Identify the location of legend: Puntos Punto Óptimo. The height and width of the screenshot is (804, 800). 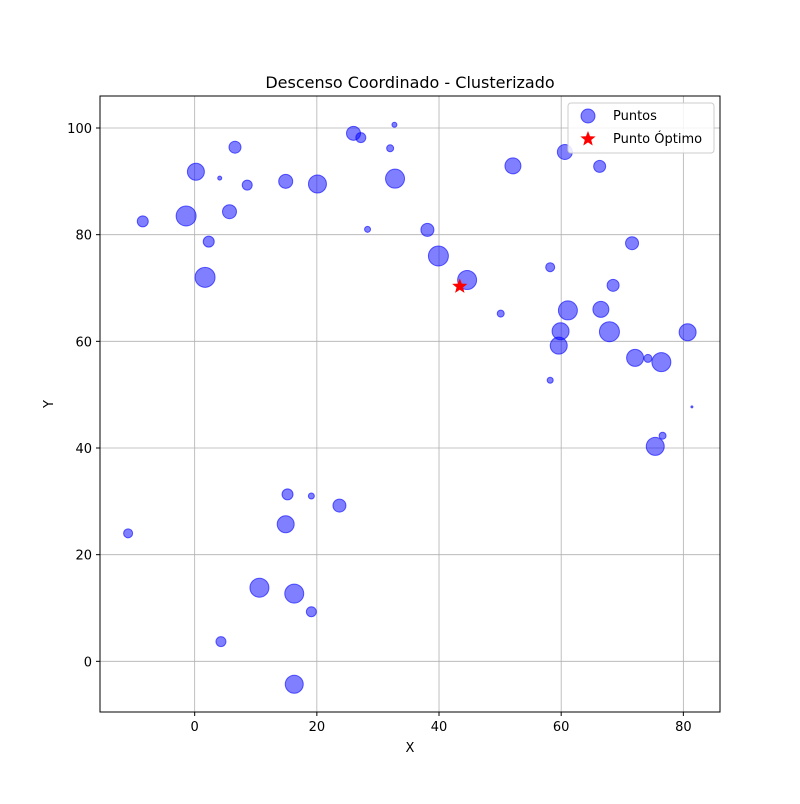
(641, 128).